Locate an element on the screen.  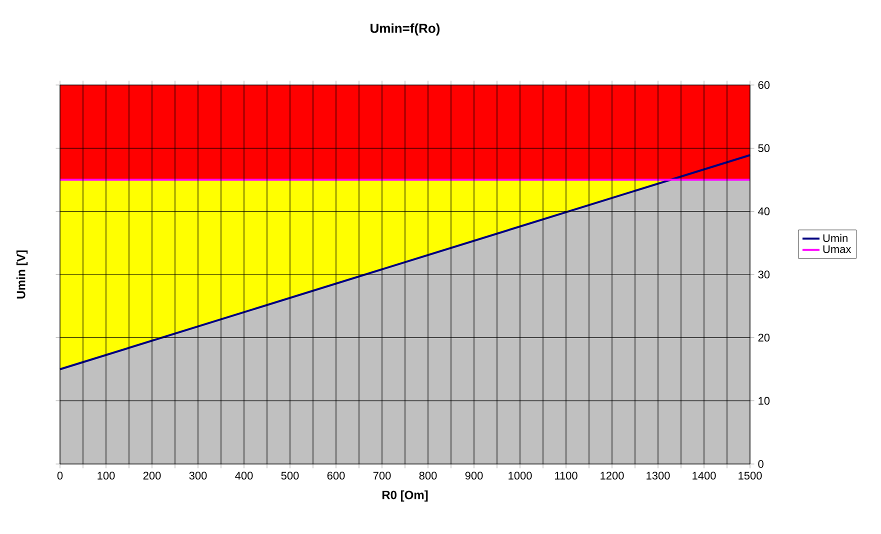
x-tick-label: 200 is located at coordinates (152, 476).